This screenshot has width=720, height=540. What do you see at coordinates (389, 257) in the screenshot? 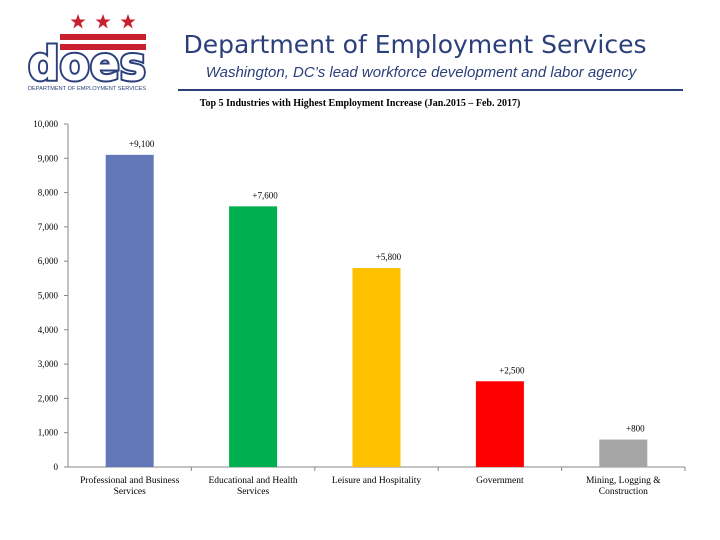
I see `data-label: +5,800` at bounding box center [389, 257].